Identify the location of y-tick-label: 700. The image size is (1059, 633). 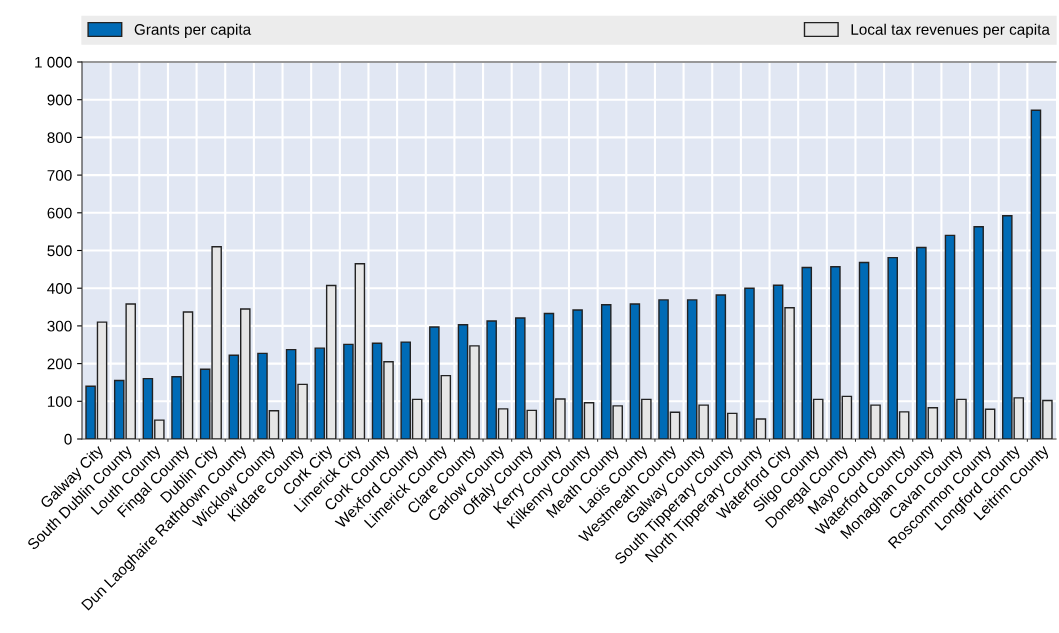
(59, 175).